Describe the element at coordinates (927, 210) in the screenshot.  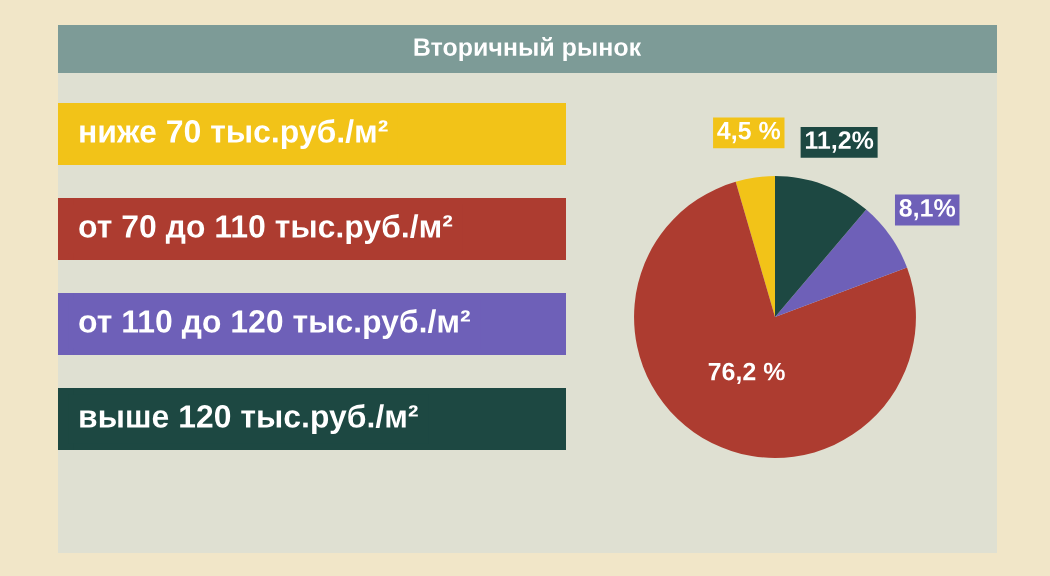
I see `data-label: 8,1%` at that location.